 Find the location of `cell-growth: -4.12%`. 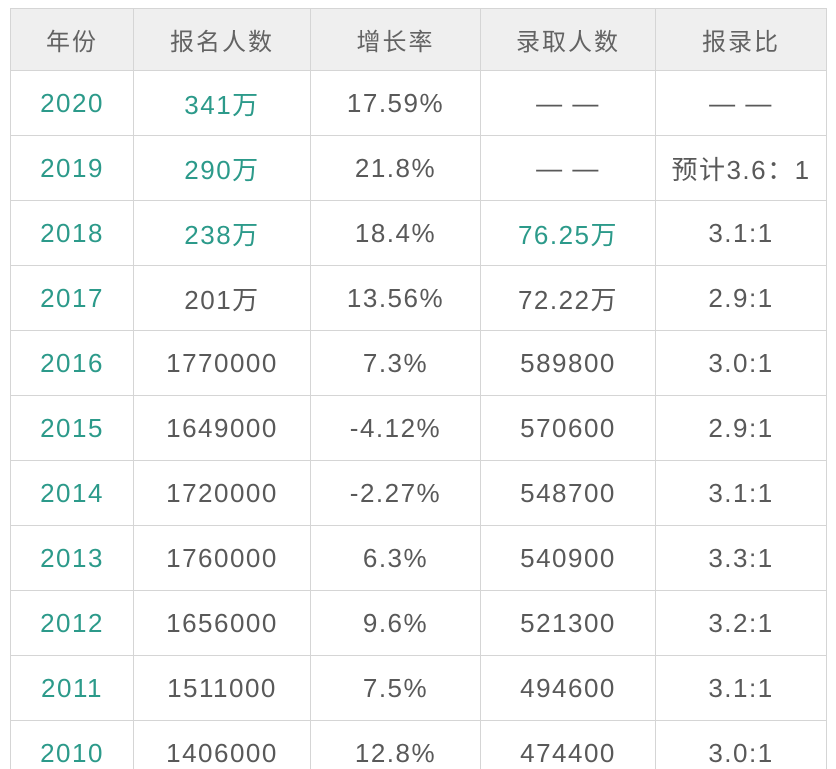

cell-growth: -4.12% is located at coordinates (395, 428).